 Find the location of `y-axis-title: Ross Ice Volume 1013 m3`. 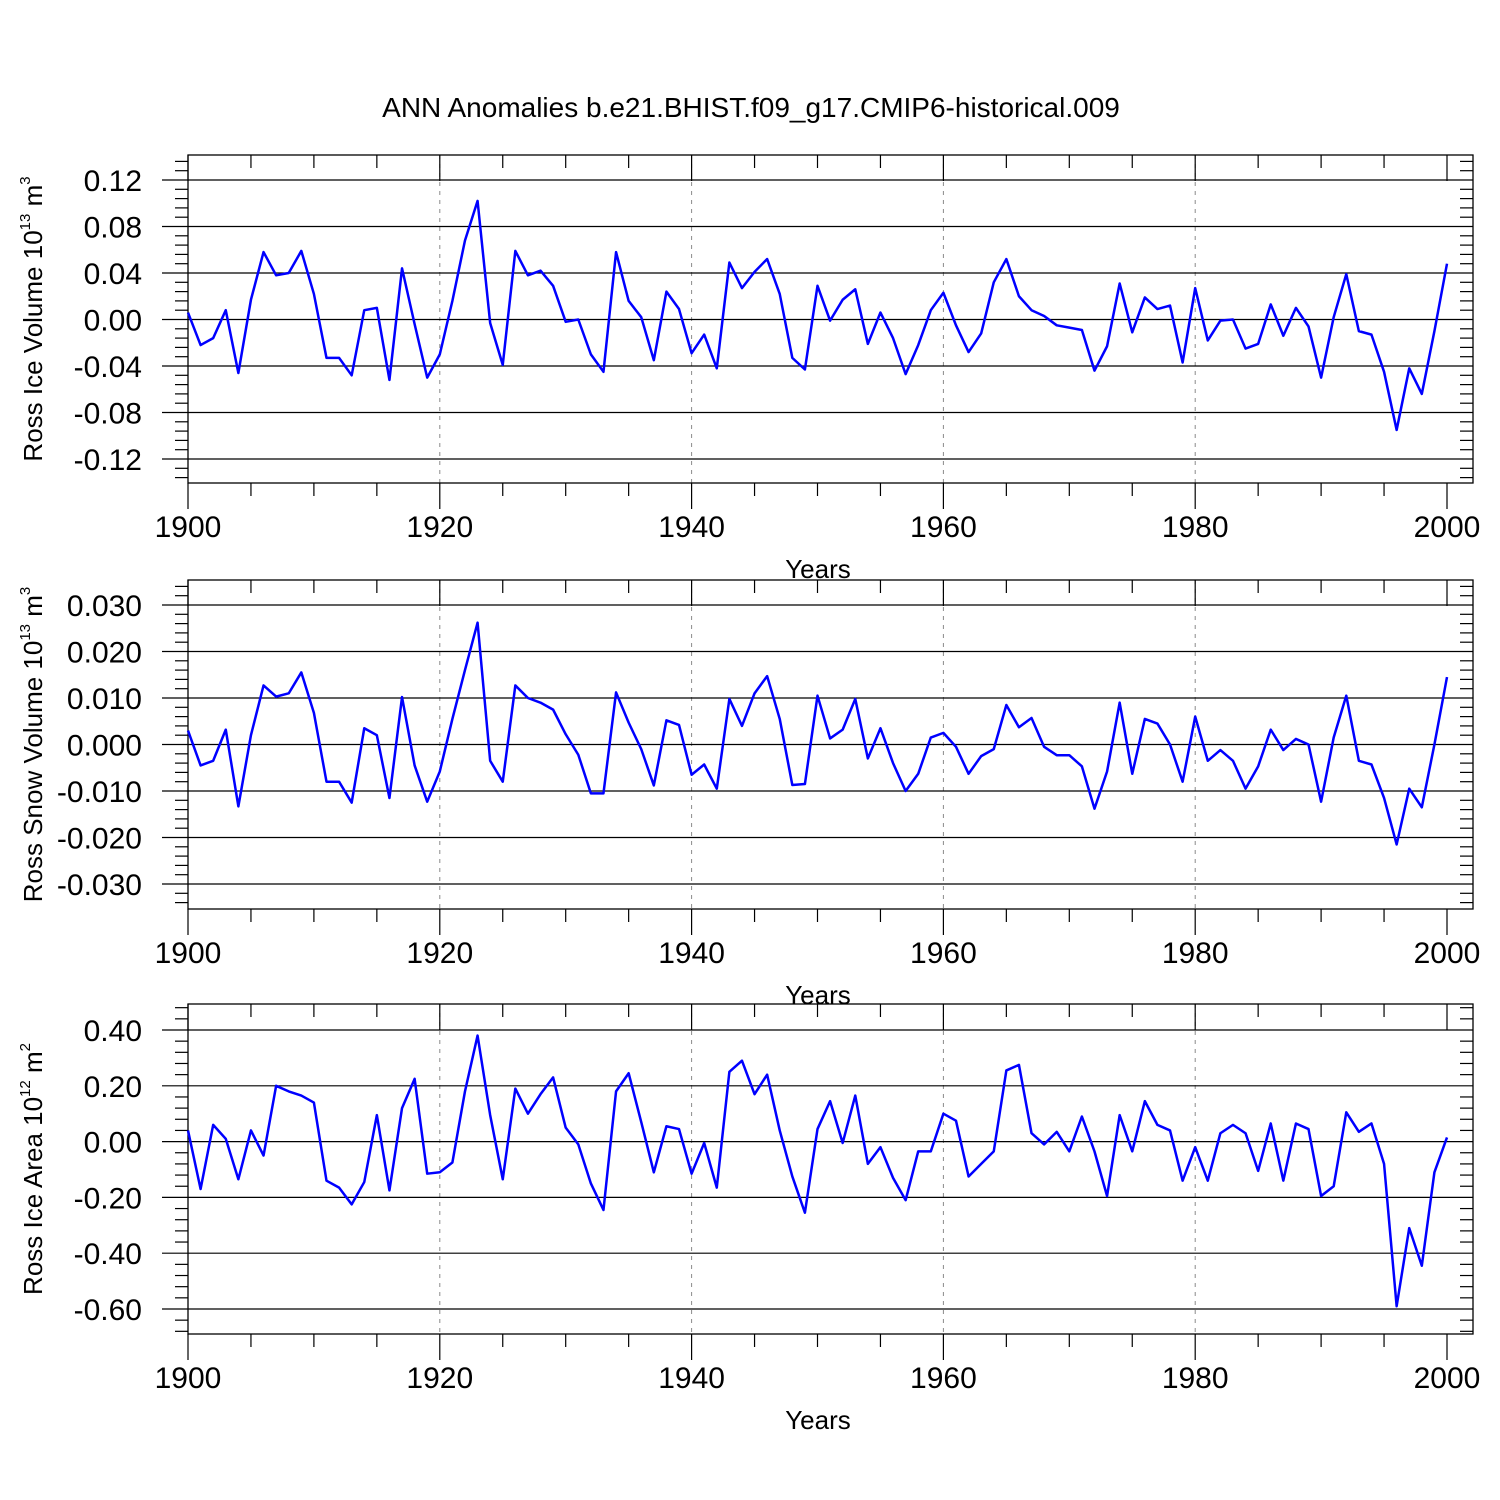

y-axis-title: Ross Ice Volume 1013 m3 is located at coordinates (32, 318).